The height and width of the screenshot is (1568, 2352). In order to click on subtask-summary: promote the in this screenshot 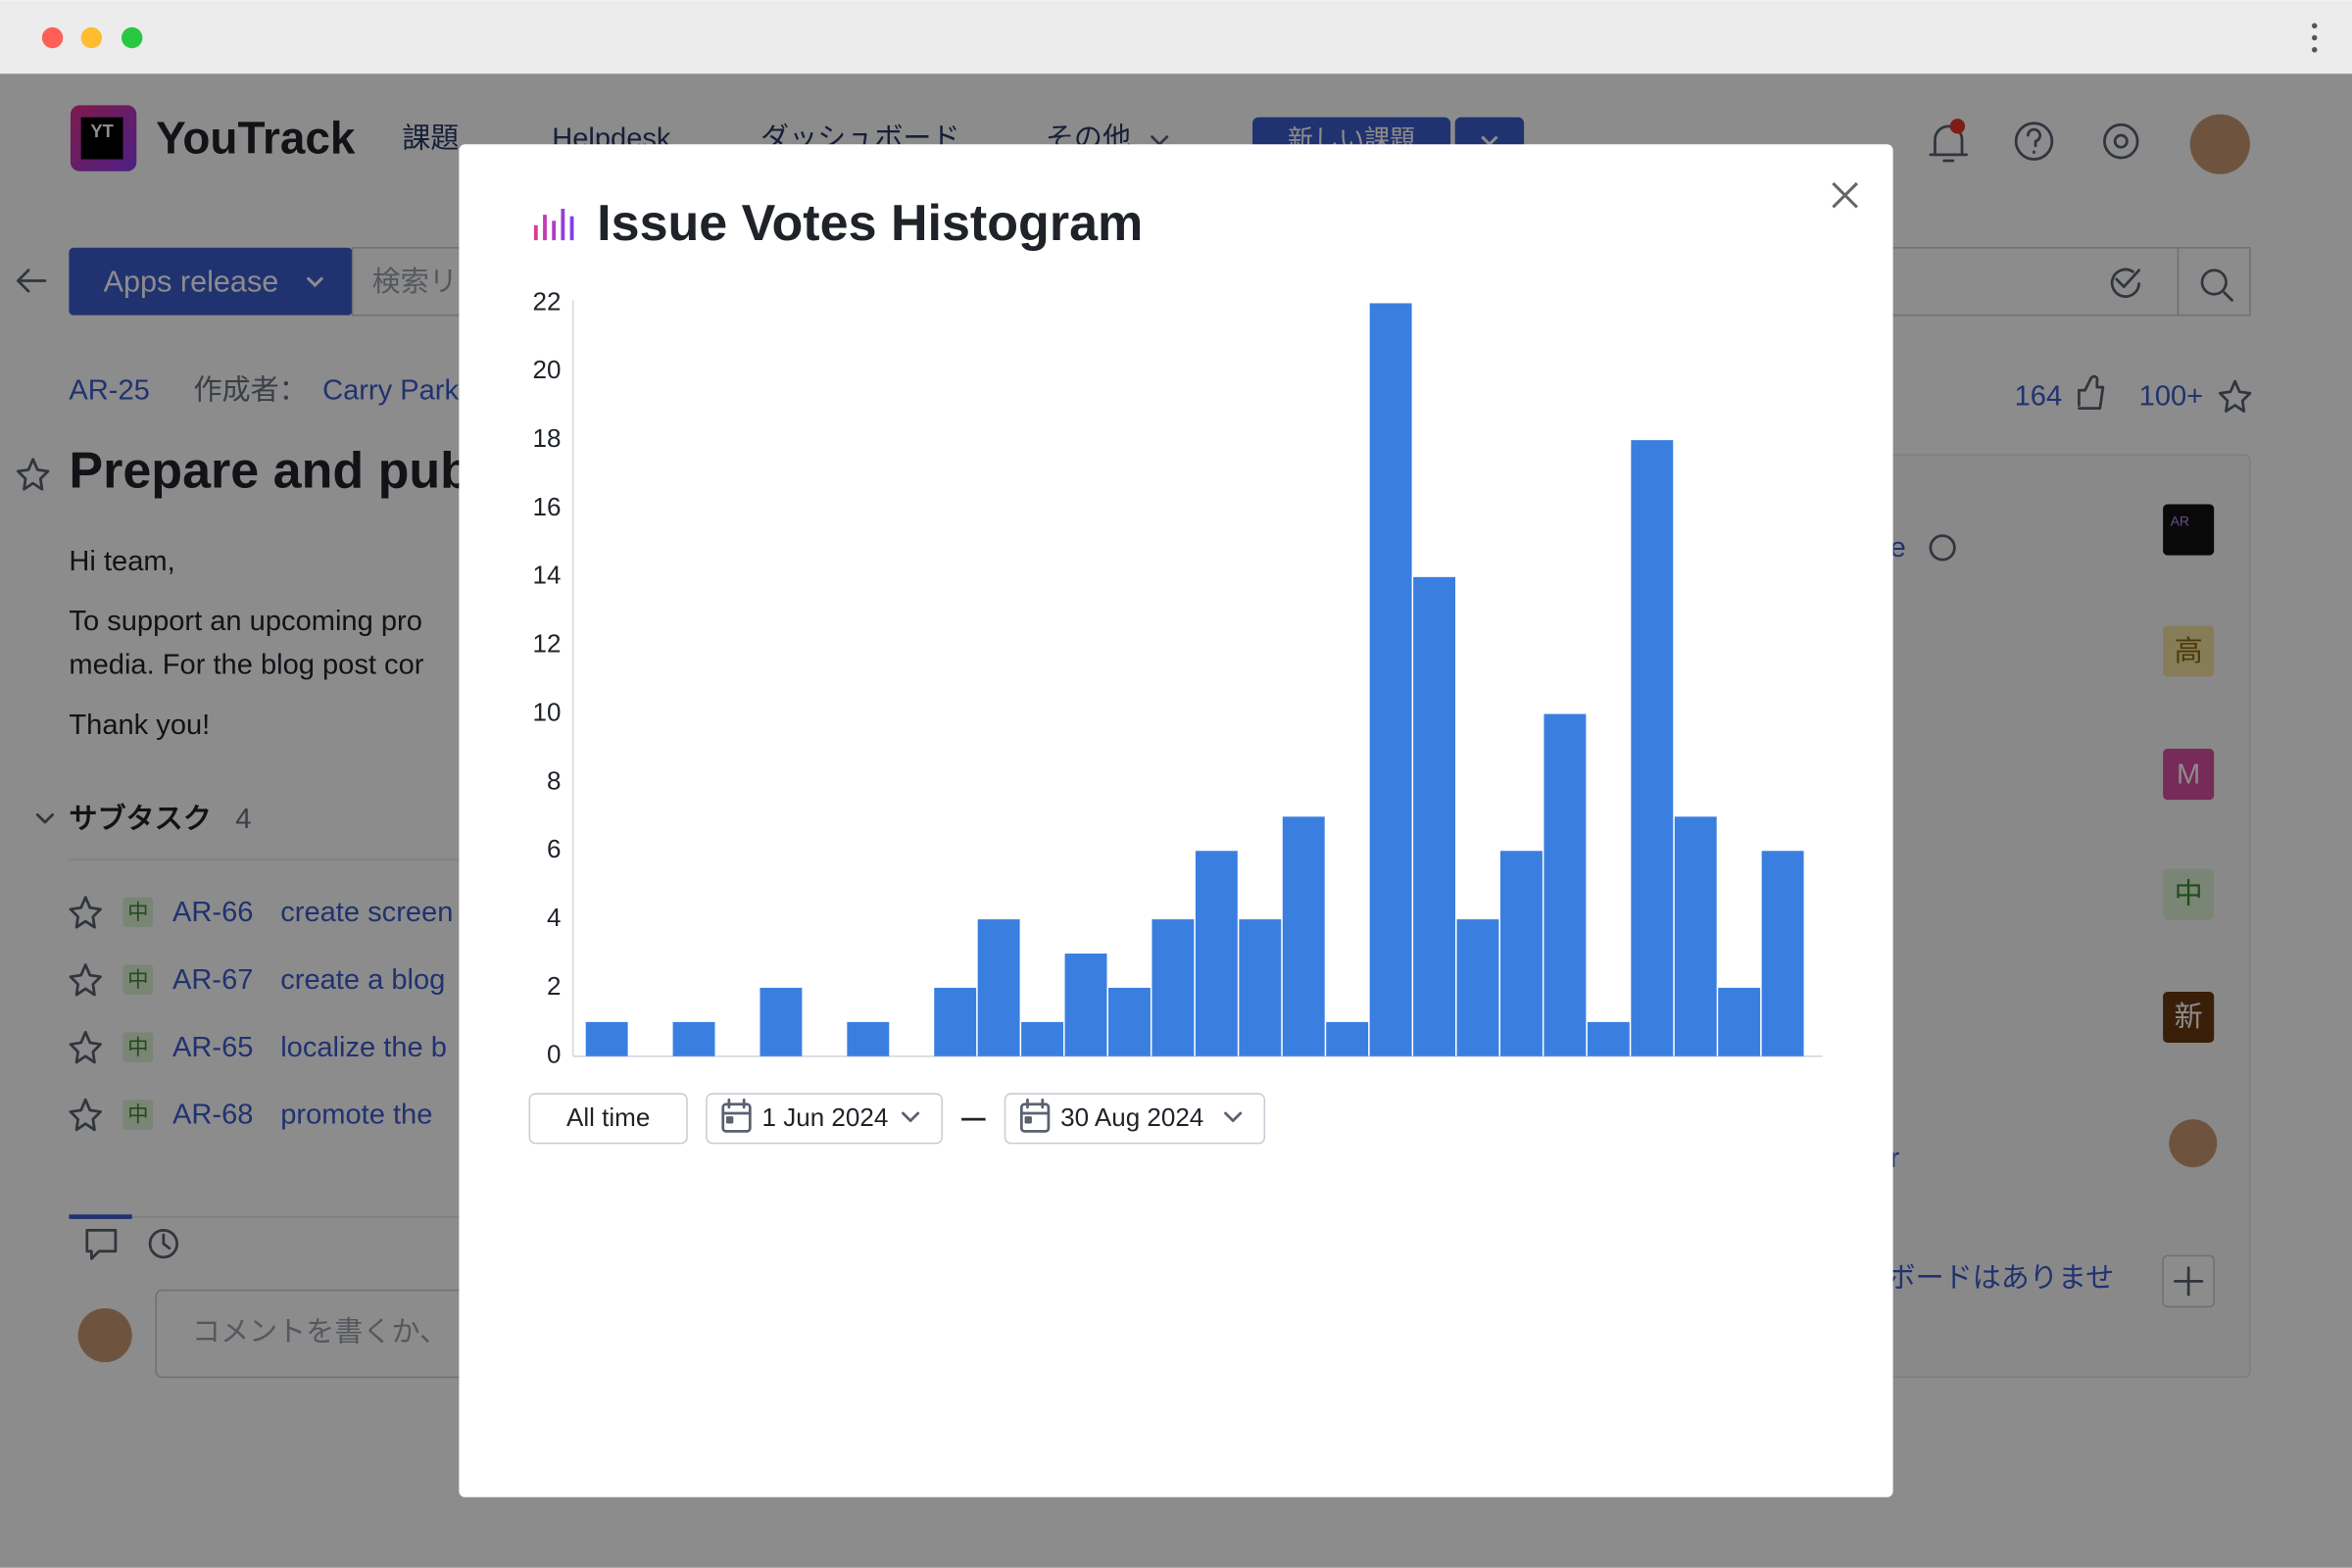, I will do `click(356, 1115)`.